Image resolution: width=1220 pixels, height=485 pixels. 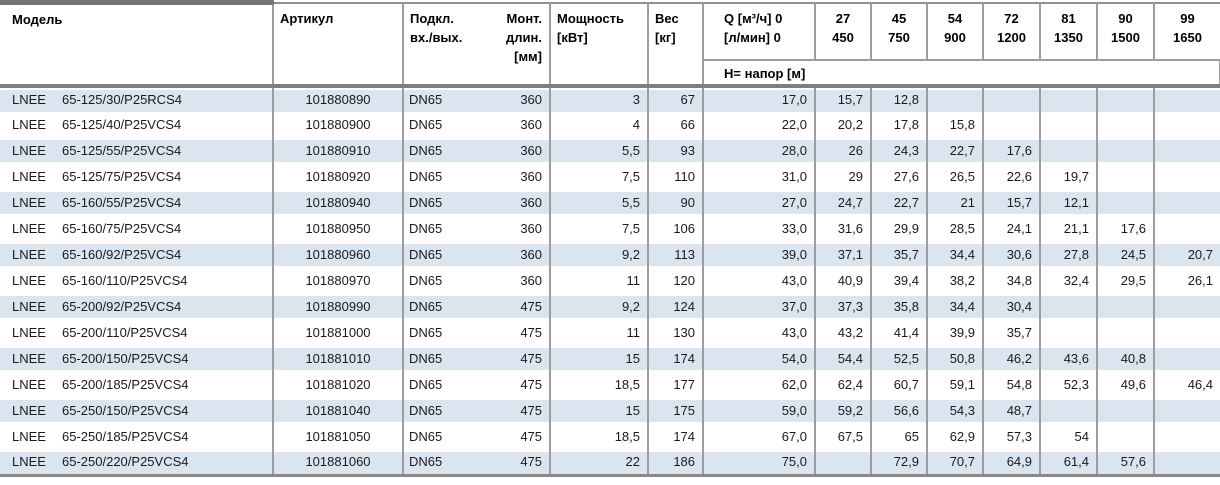 What do you see at coordinates (843, 37) in the screenshot?
I see `flow-lmin-value: 450` at bounding box center [843, 37].